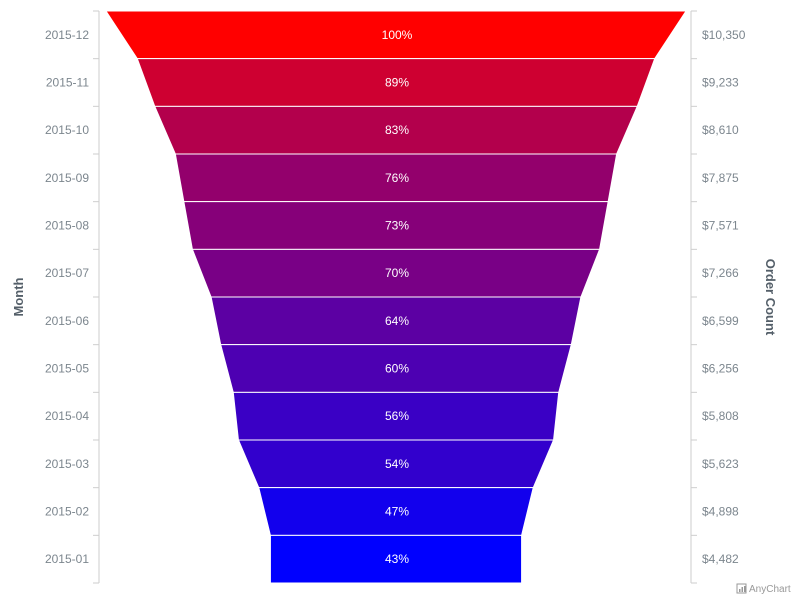 The image size is (800, 605). What do you see at coordinates (720, 83) in the screenshot?
I see `value-label: $9,233` at bounding box center [720, 83].